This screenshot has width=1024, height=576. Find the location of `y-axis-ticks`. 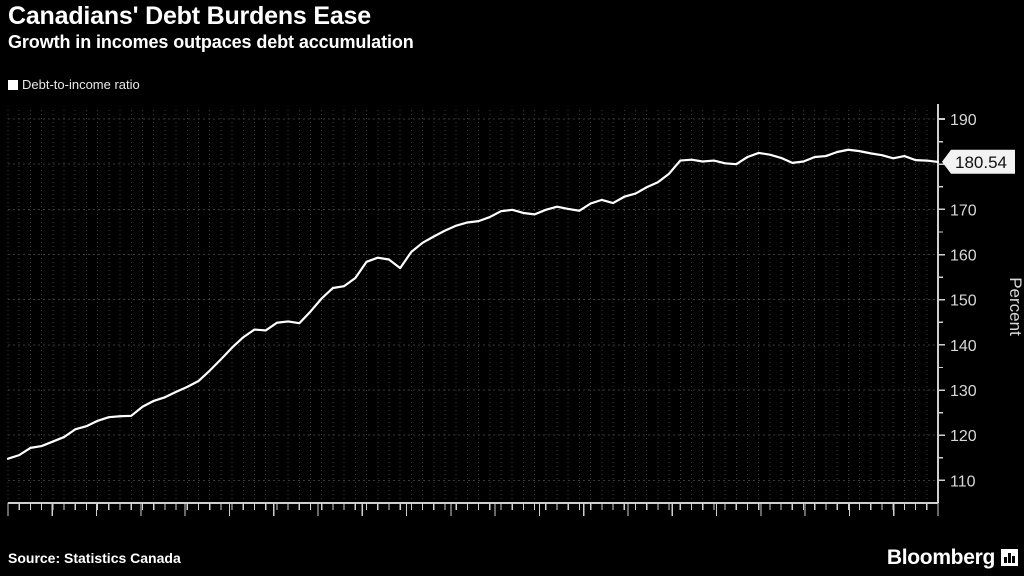

y-axis-ticks is located at coordinates (941, 300).